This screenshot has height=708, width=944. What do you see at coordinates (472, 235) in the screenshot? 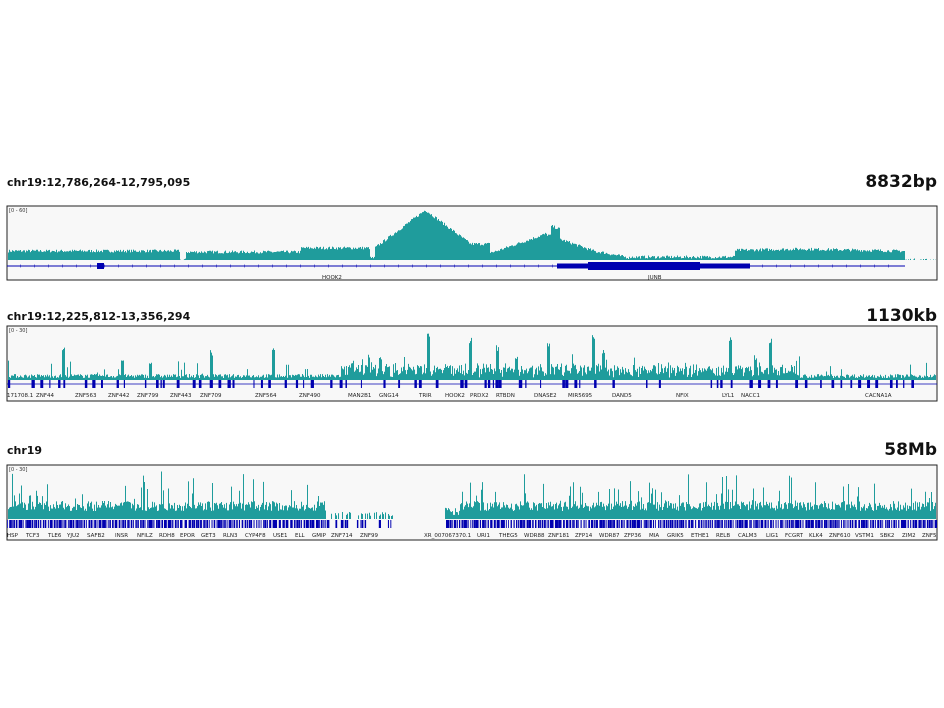
I see `coverage-signal` at bounding box center [472, 235].